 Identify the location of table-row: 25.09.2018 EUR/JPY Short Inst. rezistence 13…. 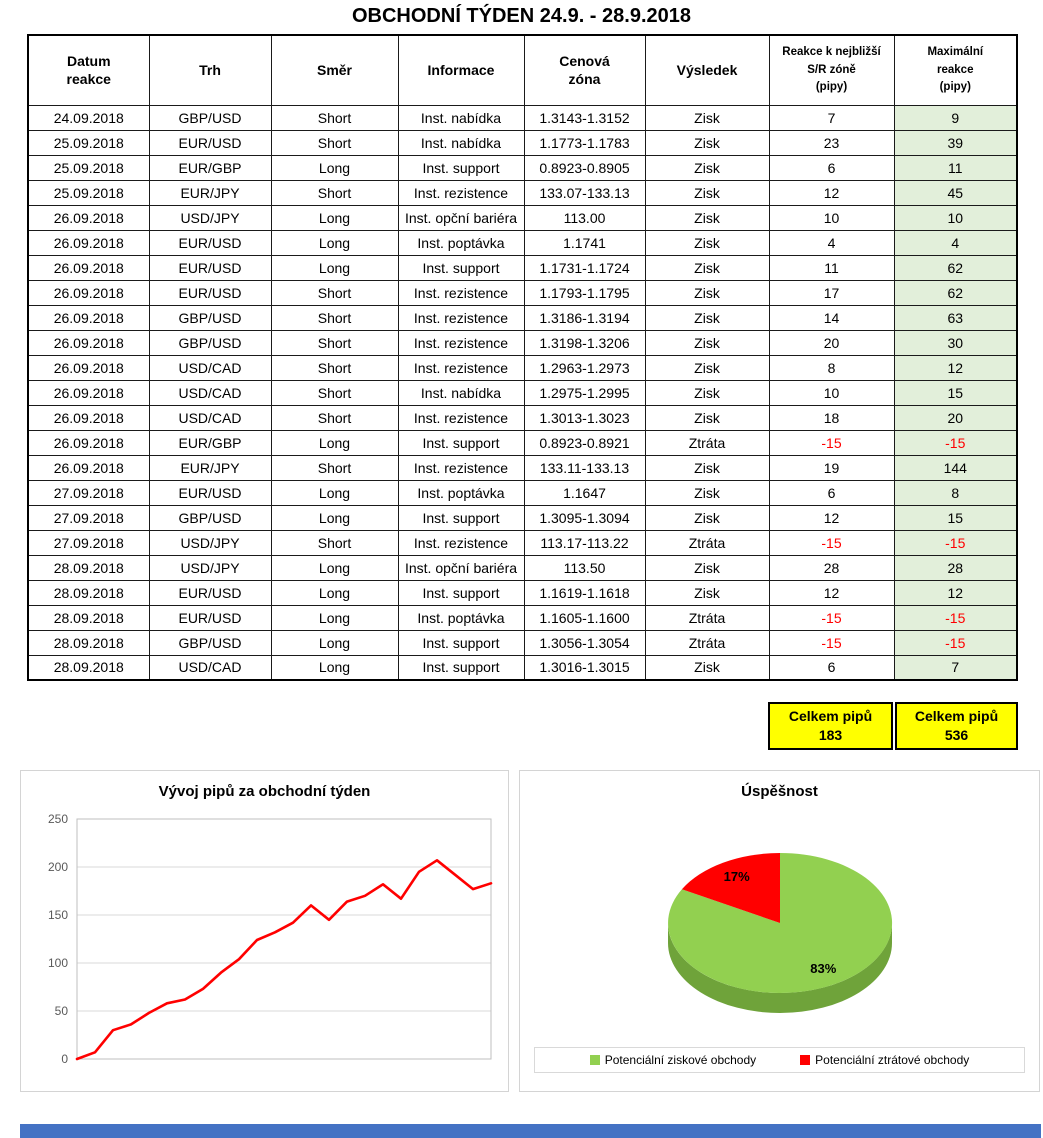
(522, 192).